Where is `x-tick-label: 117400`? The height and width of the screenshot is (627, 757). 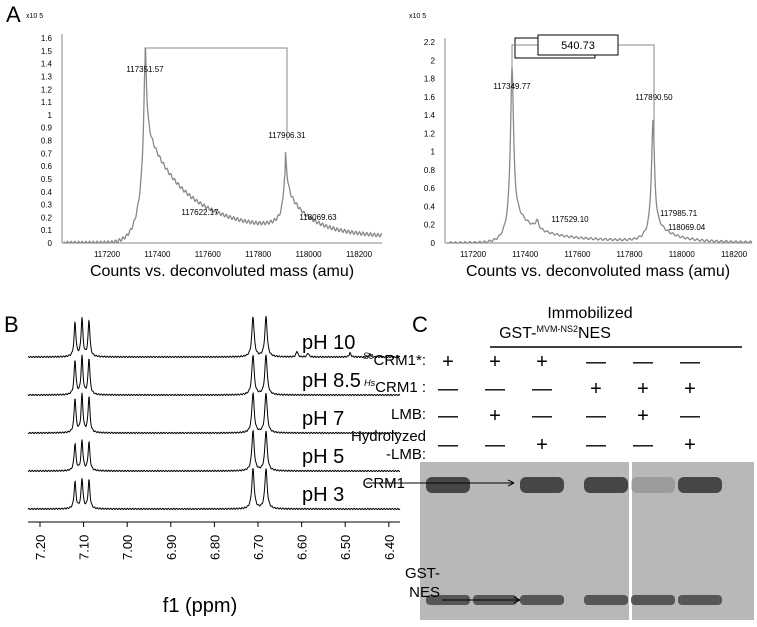 x-tick-label: 117400 is located at coordinates (525, 254).